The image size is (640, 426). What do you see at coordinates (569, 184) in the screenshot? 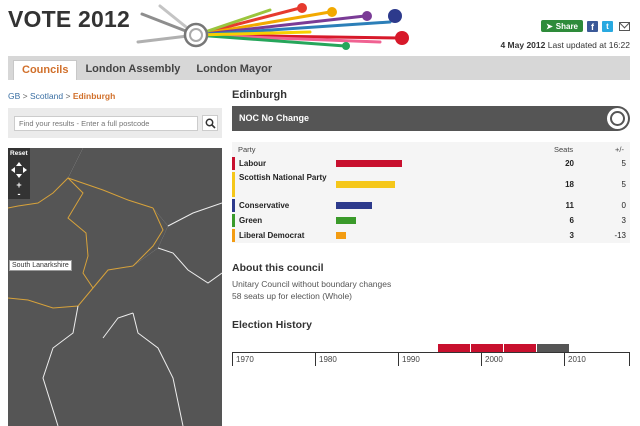
I see `party-seats: 18` at bounding box center [569, 184].